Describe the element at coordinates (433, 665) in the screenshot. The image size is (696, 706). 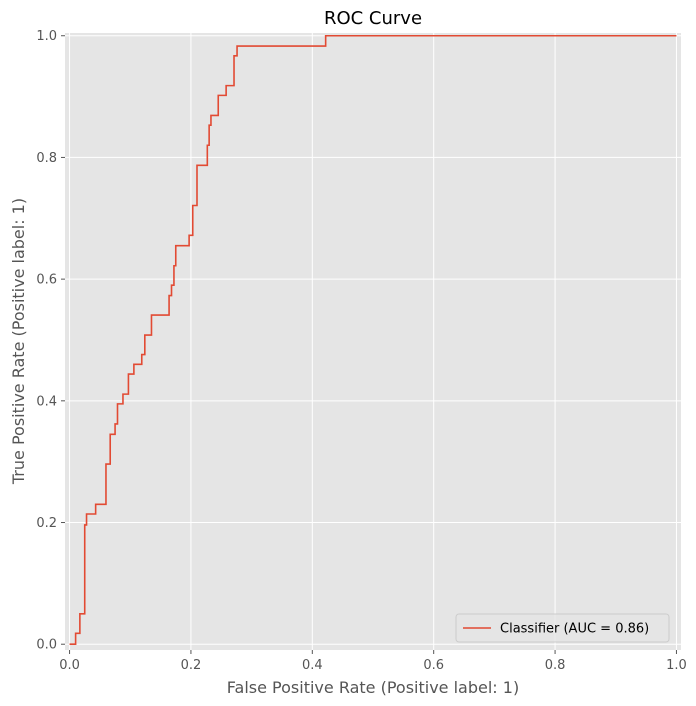
I see `x-tick-label: 0.6` at that location.